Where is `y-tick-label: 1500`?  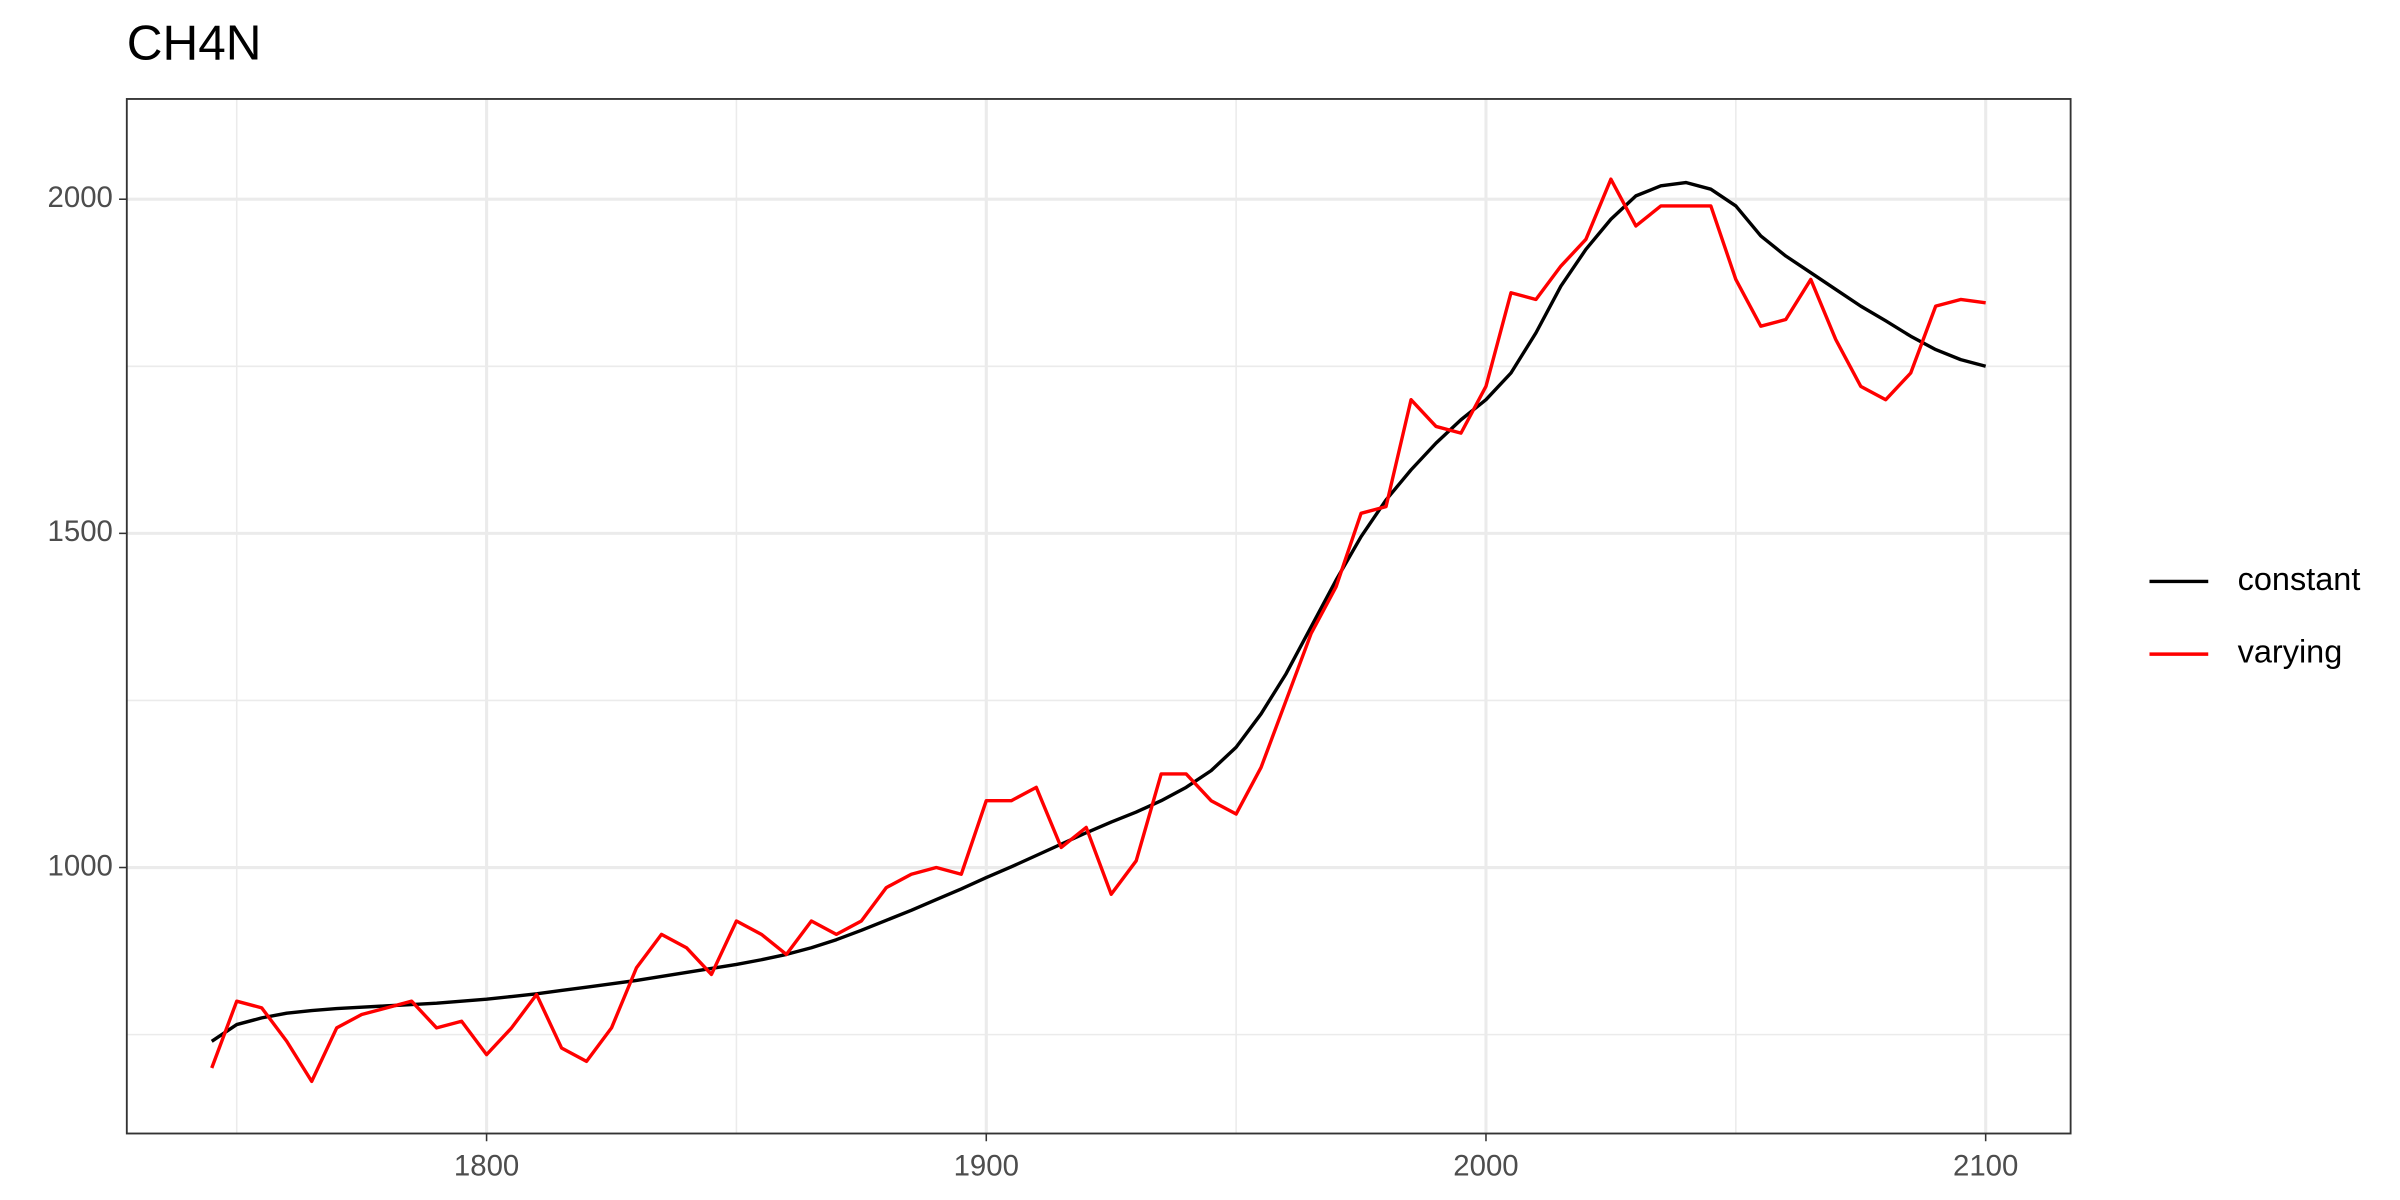 y-tick-label: 1500 is located at coordinates (80, 531).